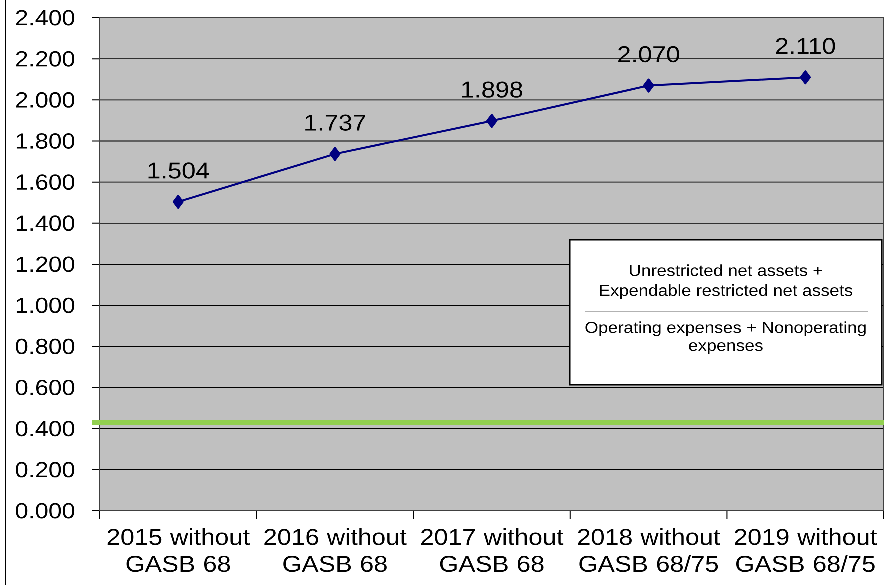 This screenshot has height=585, width=884. I want to click on x-tick-label: 2018 without GASB 68/75, so click(649, 550).